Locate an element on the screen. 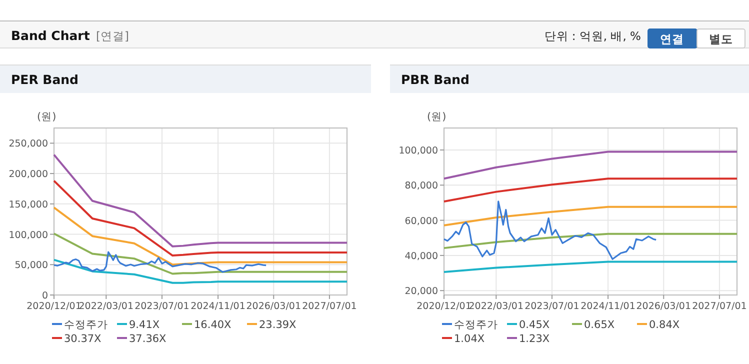 This screenshot has height=364, width=749. text: 연결 is located at coordinates (672, 39).